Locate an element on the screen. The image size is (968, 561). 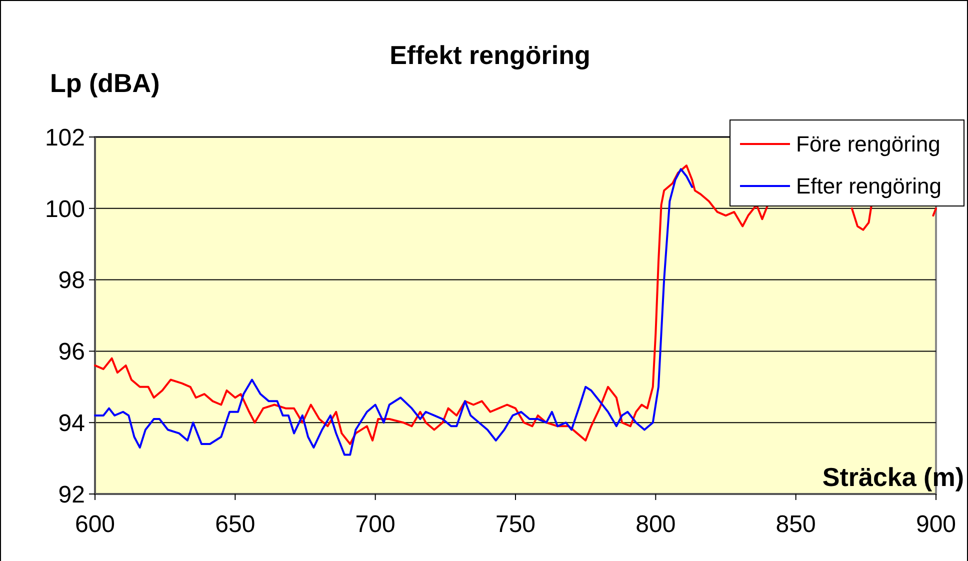
legend-label: Efter rengöring is located at coordinates (869, 186).